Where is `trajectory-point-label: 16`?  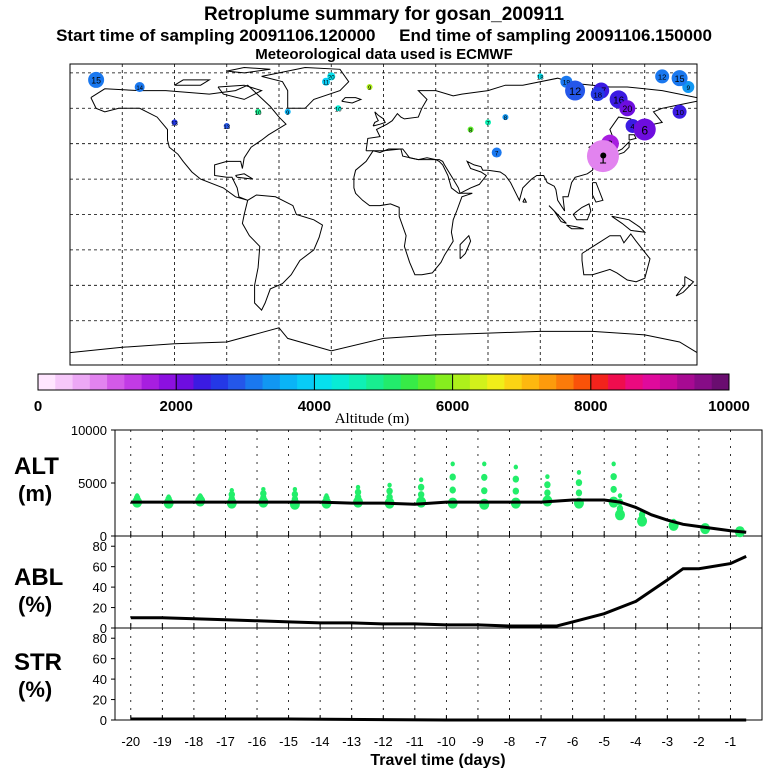
trajectory-point-label: 16 is located at coordinates (618, 100).